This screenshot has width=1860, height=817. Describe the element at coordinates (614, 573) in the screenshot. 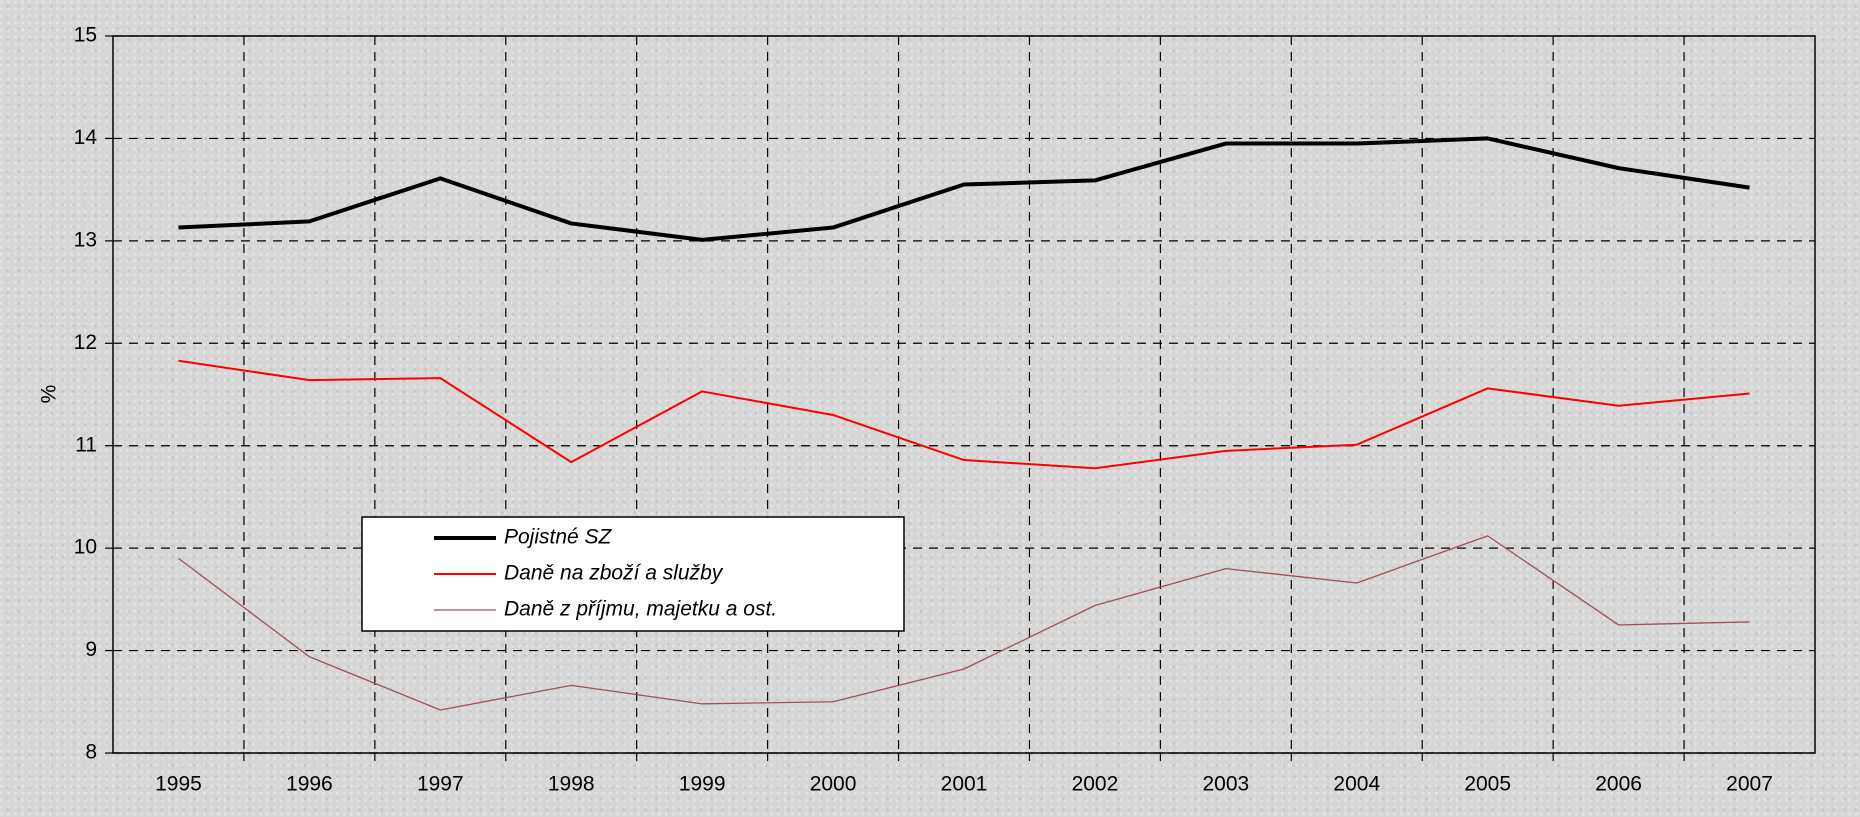

I see `legend-label: Daně na zboží a služby` at that location.